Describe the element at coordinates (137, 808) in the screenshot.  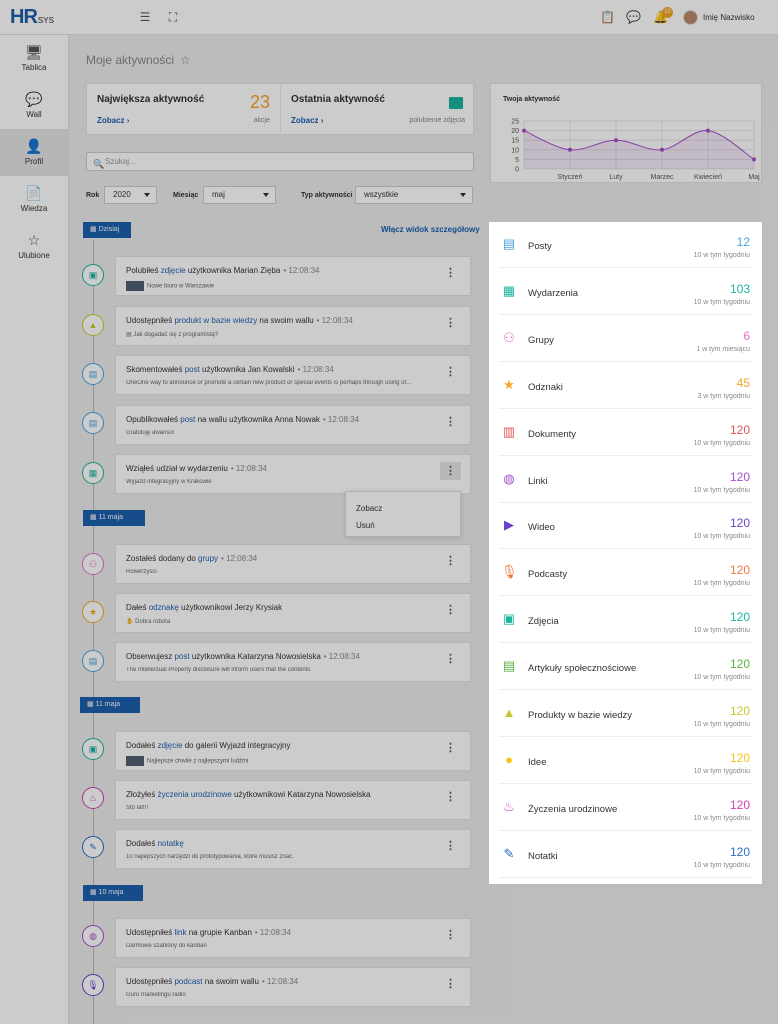
I see `activity-subtext: Sto lat!!!` at that location.